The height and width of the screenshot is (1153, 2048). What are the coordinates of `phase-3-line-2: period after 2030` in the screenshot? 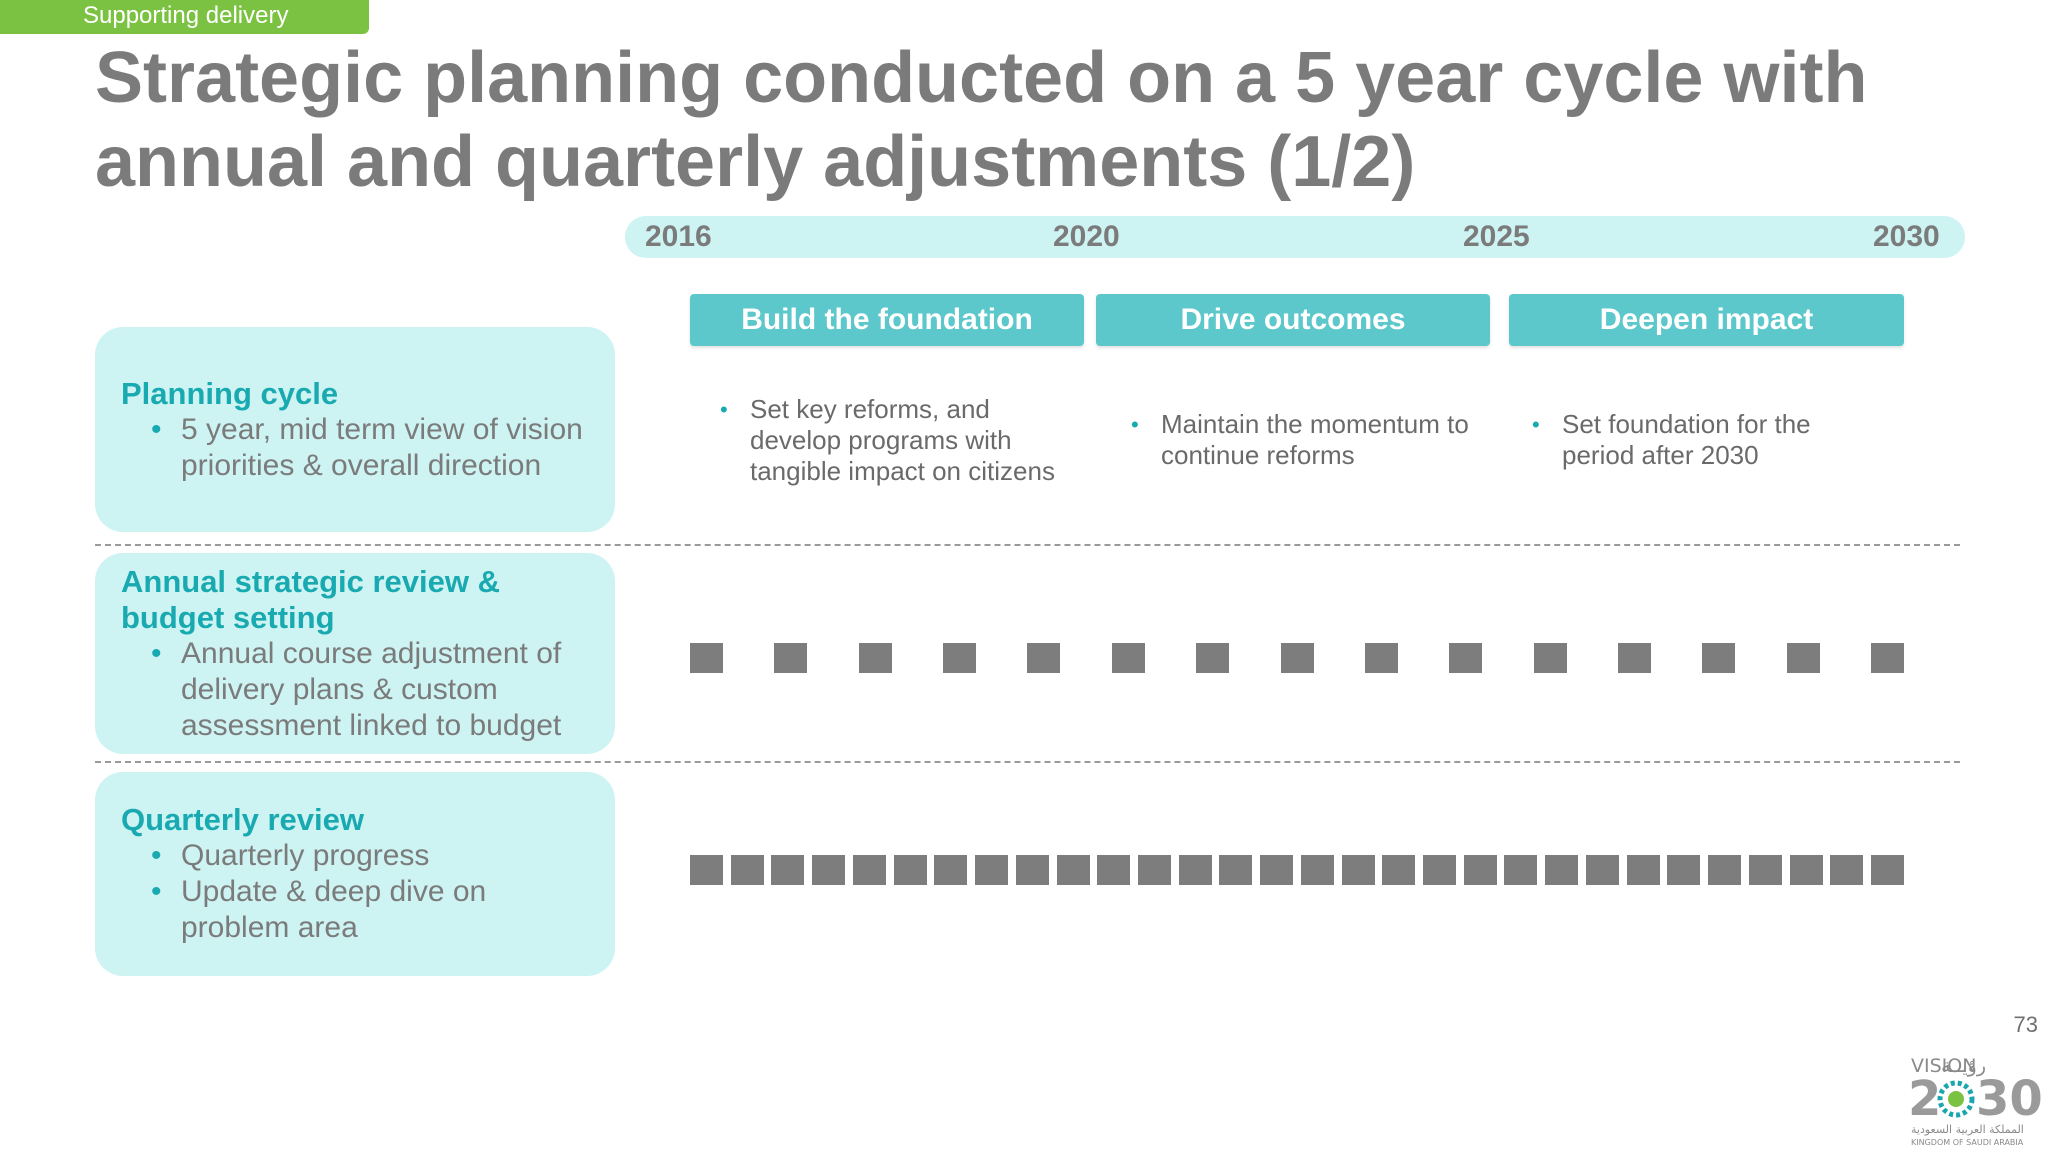 It's located at (1660, 455).